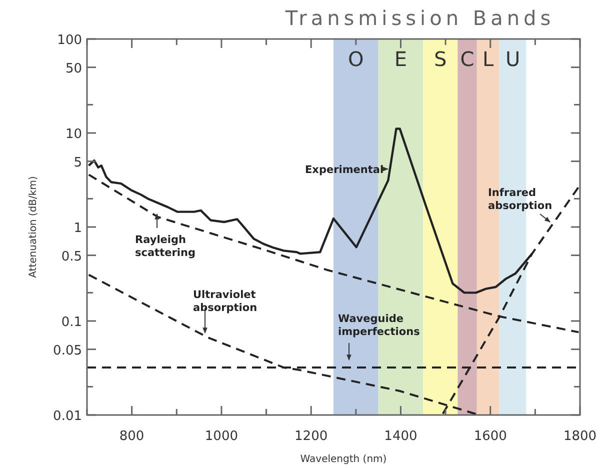 Image resolution: width=611 pixels, height=468 pixels. What do you see at coordinates (344, 170) in the screenshot?
I see `series-label: Experimental` at bounding box center [344, 170].